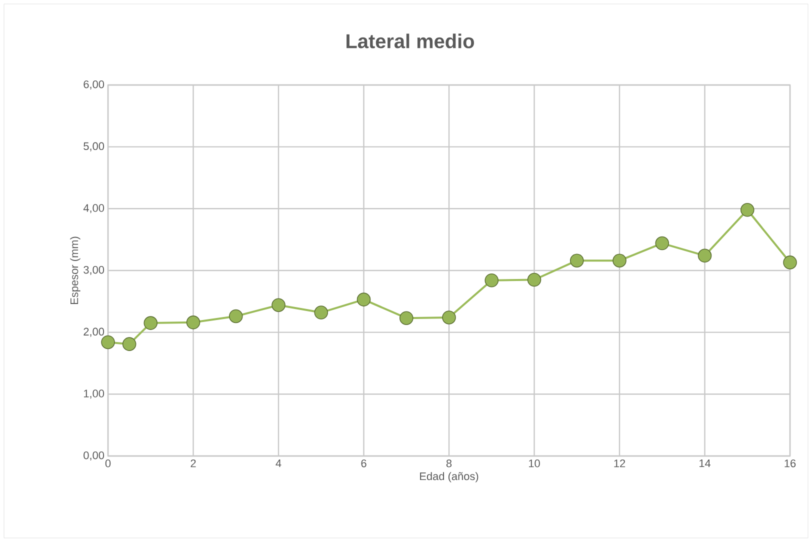 This screenshot has width=812, height=542. What do you see at coordinates (705, 464) in the screenshot?
I see `x-tick-label: 14` at bounding box center [705, 464].